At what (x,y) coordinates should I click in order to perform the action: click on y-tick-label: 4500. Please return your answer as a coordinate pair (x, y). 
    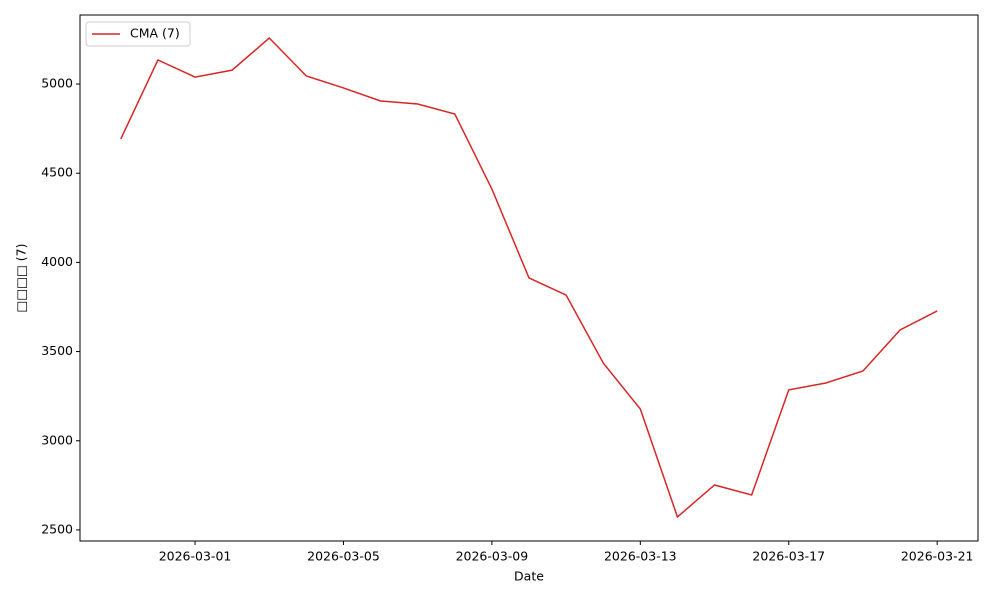
    Looking at the image, I should click on (57, 172).